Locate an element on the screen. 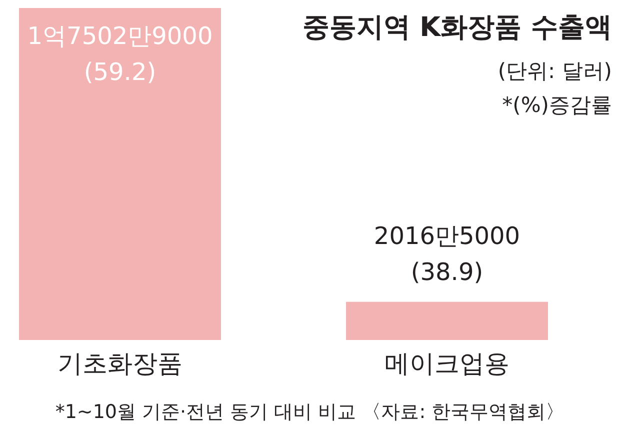  annotation: 2016만5000 (38.9) is located at coordinates (447, 254).